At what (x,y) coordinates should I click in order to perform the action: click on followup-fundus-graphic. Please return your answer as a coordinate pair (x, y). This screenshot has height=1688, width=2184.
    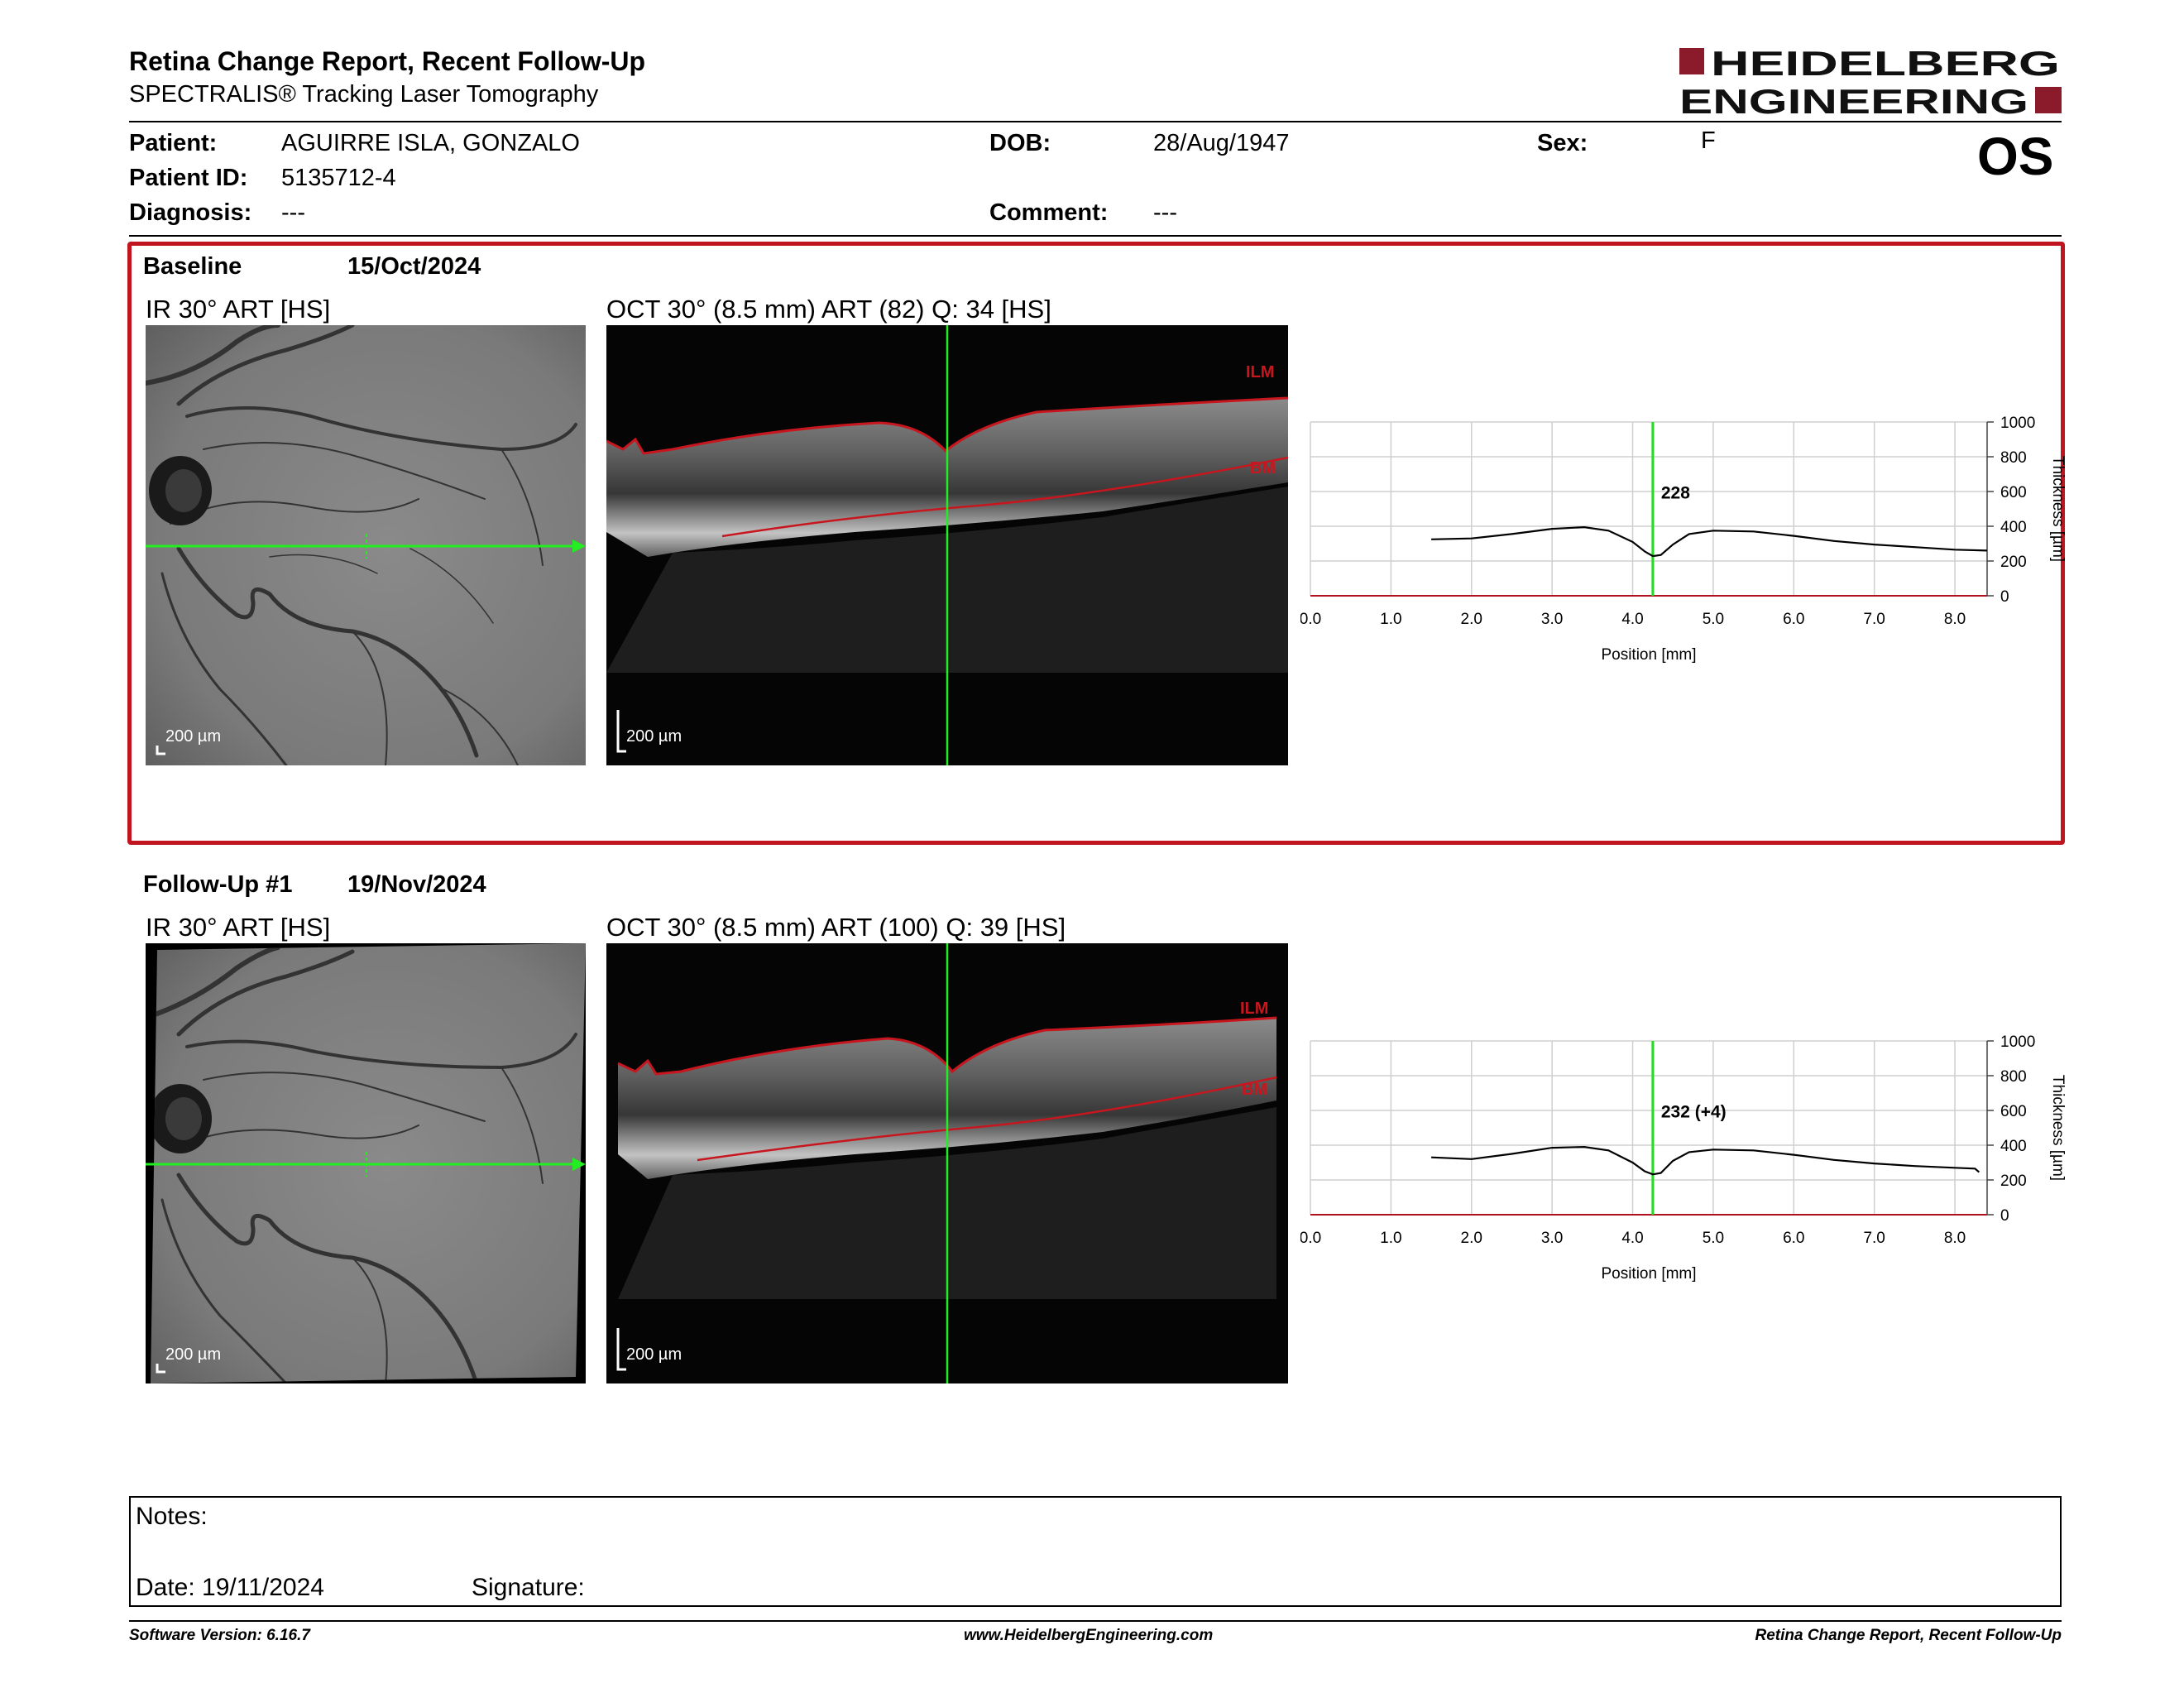
    Looking at the image, I should click on (366, 1163).